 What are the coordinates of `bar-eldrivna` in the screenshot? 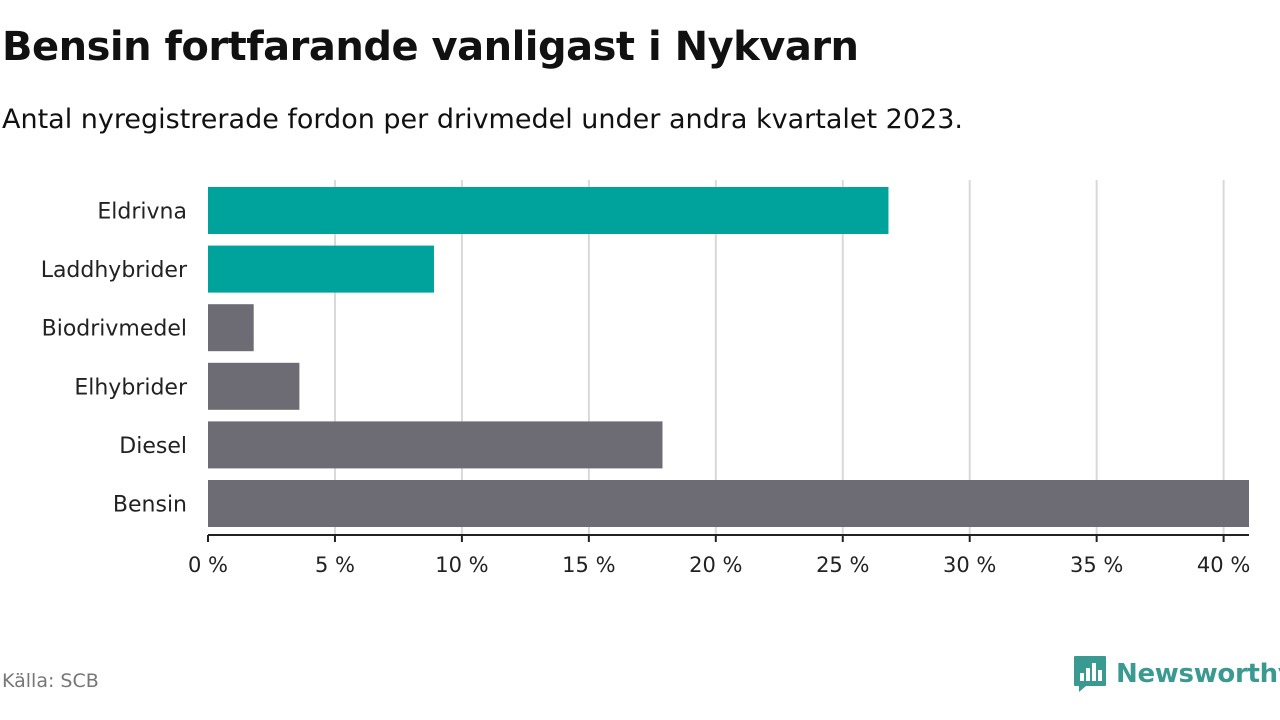 It's located at (548, 210).